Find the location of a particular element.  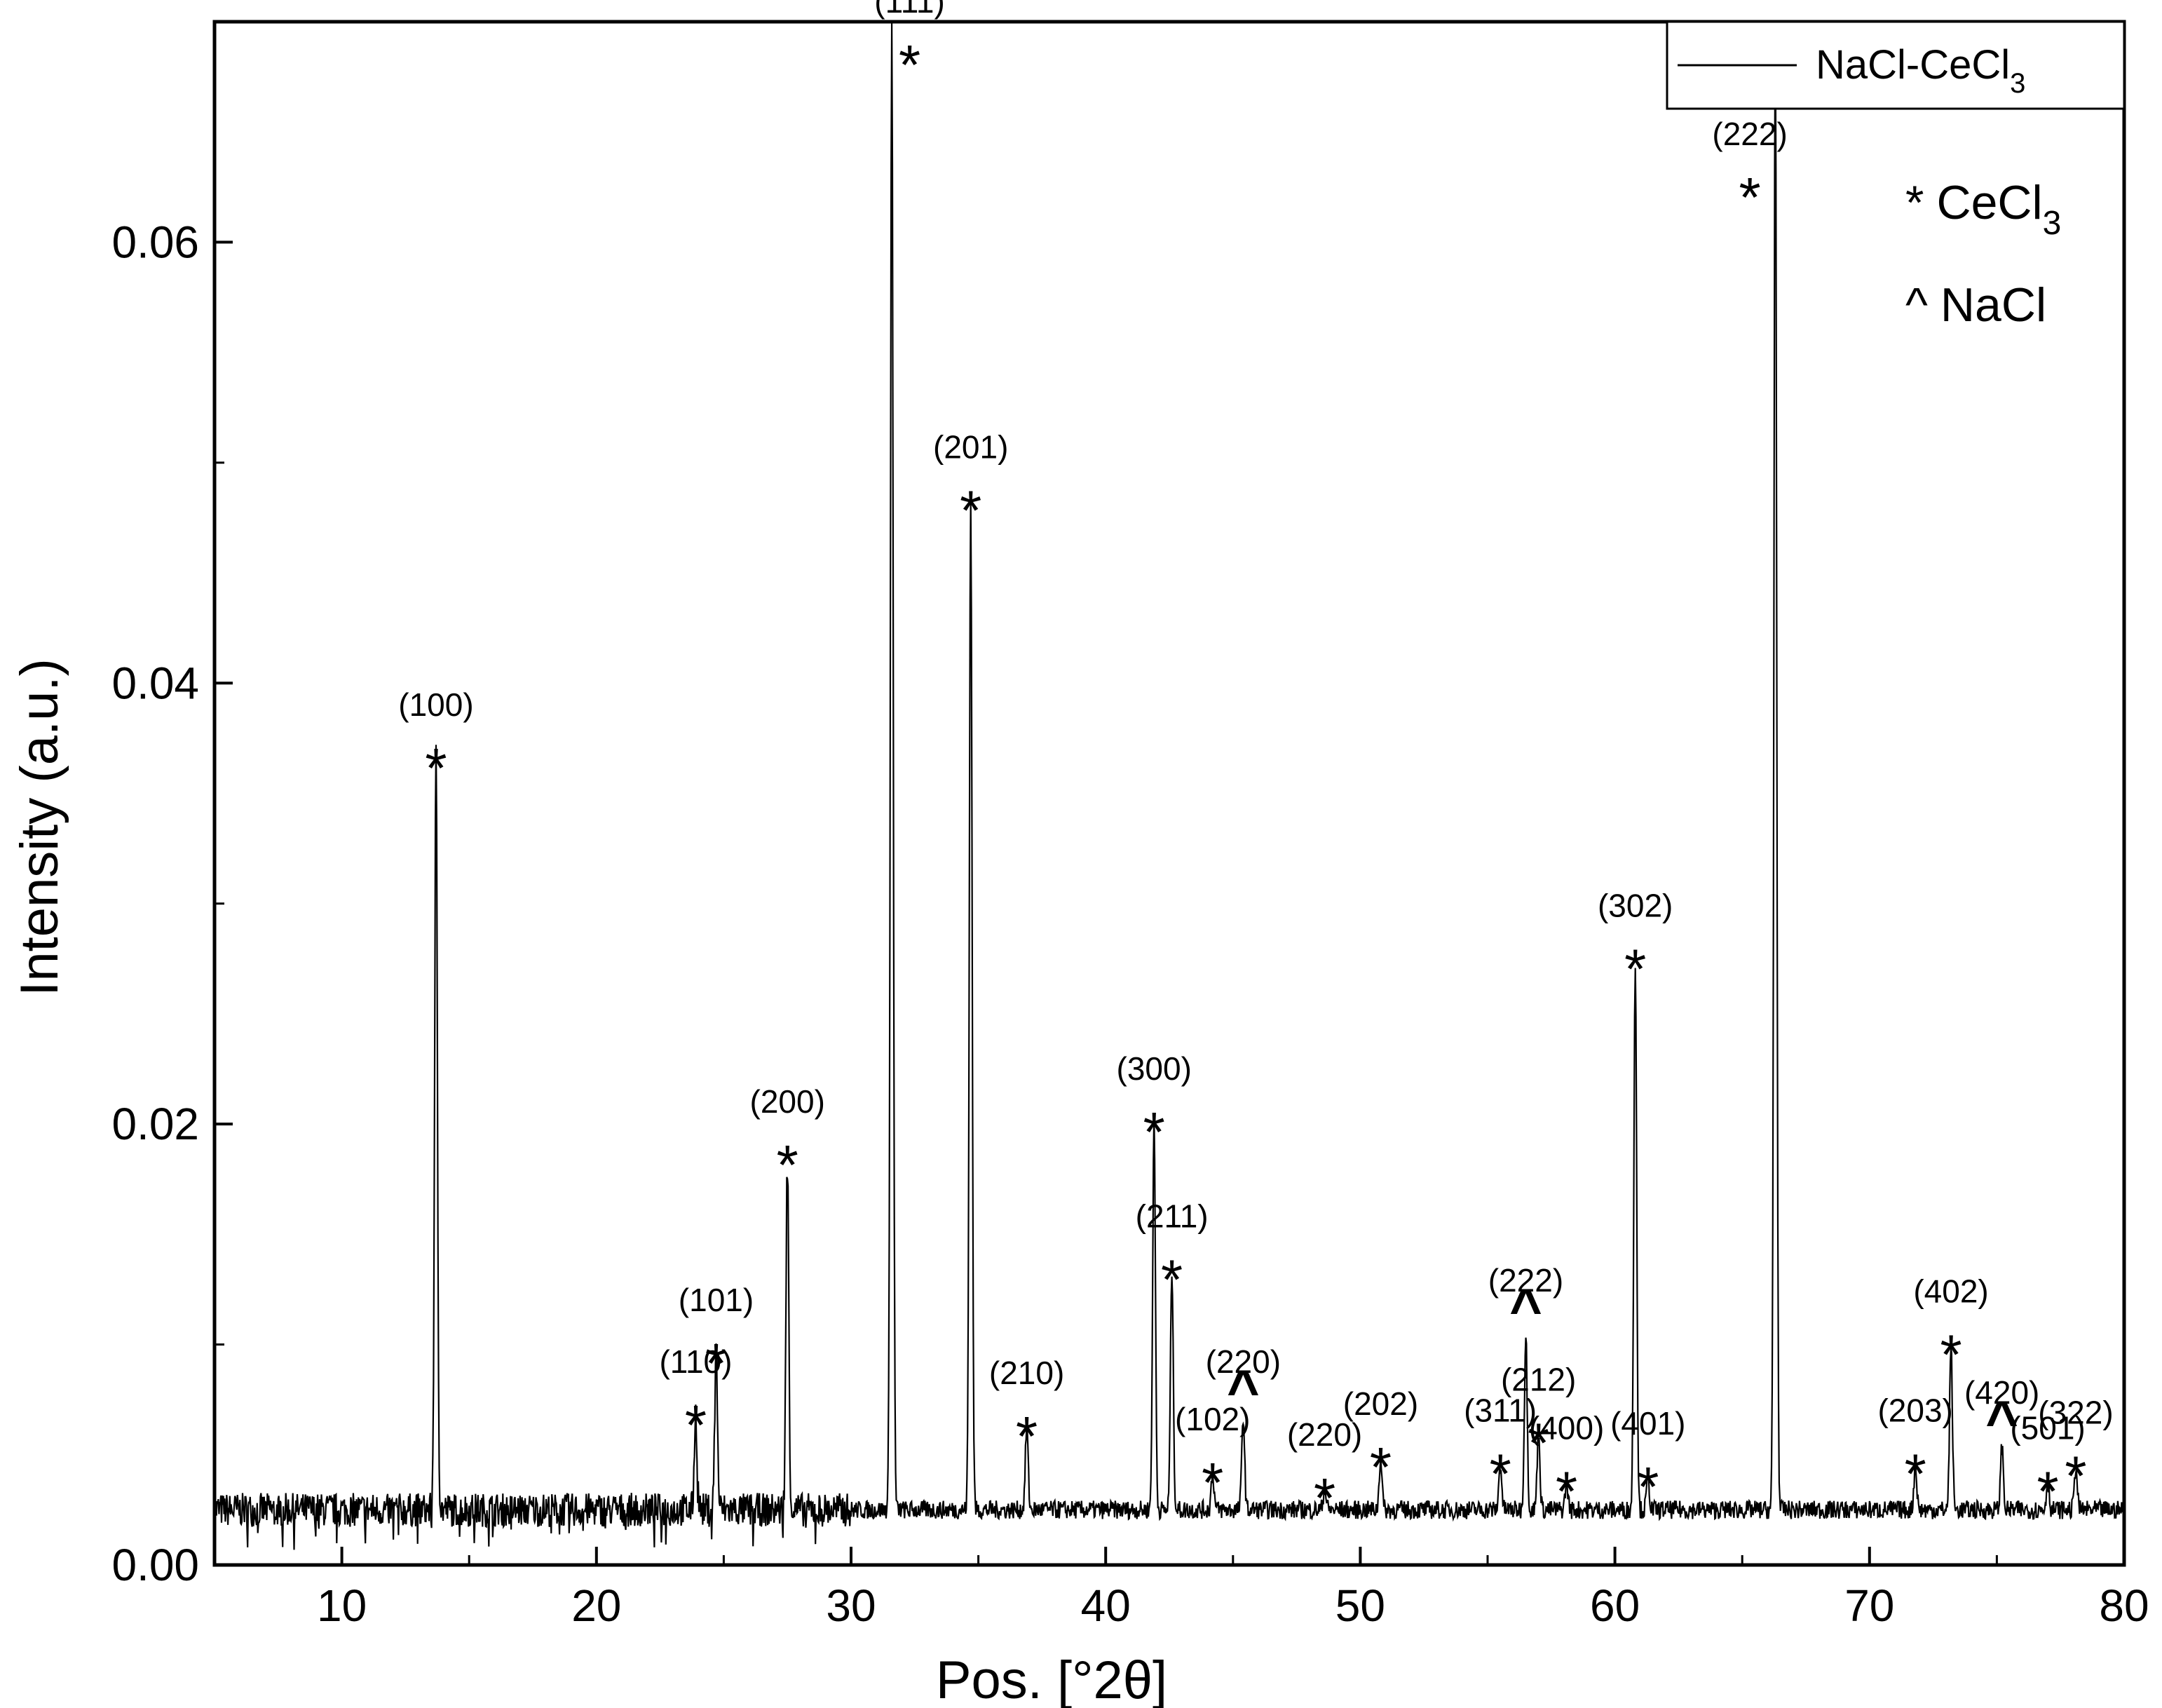

hkl-label: (202) is located at coordinates (1380, 1403).